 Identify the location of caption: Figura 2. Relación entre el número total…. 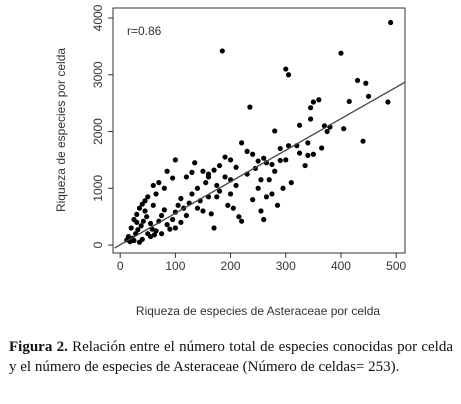
(231, 357).